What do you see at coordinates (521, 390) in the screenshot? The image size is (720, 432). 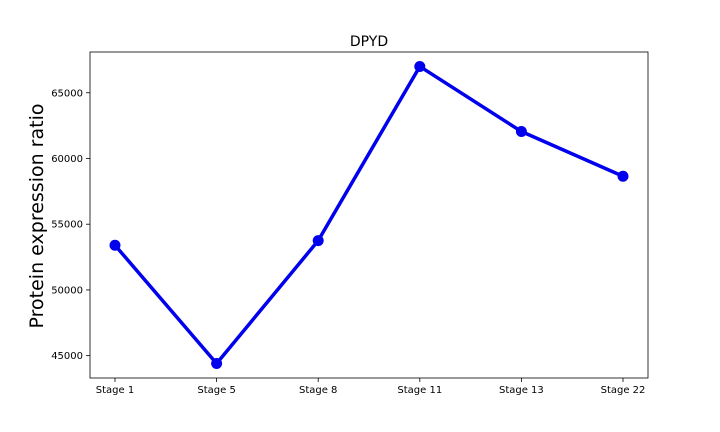 I see `x-tick-label: Stage 13` at bounding box center [521, 390].